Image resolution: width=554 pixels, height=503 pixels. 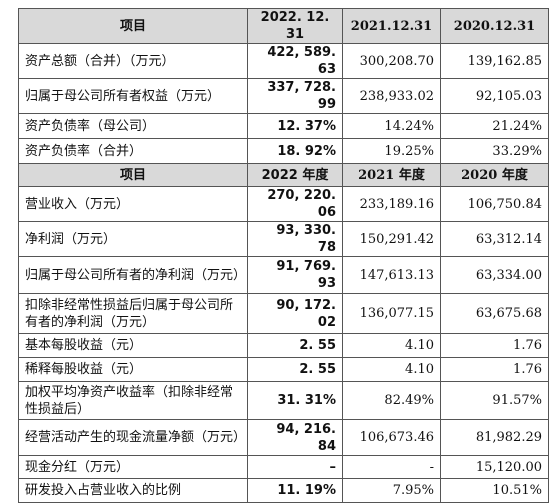 What do you see at coordinates (133, 467) in the screenshot?
I see `row-label: 现金分红（万元）` at bounding box center [133, 467].